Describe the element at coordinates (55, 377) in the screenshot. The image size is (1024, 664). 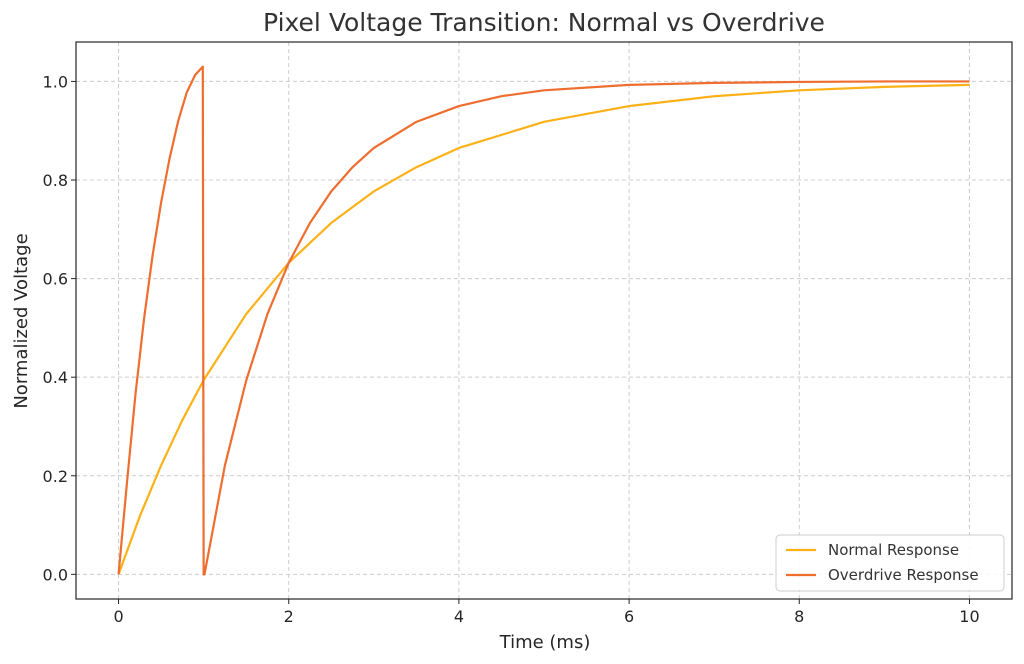
I see `y-tick-label: 0.4` at that location.